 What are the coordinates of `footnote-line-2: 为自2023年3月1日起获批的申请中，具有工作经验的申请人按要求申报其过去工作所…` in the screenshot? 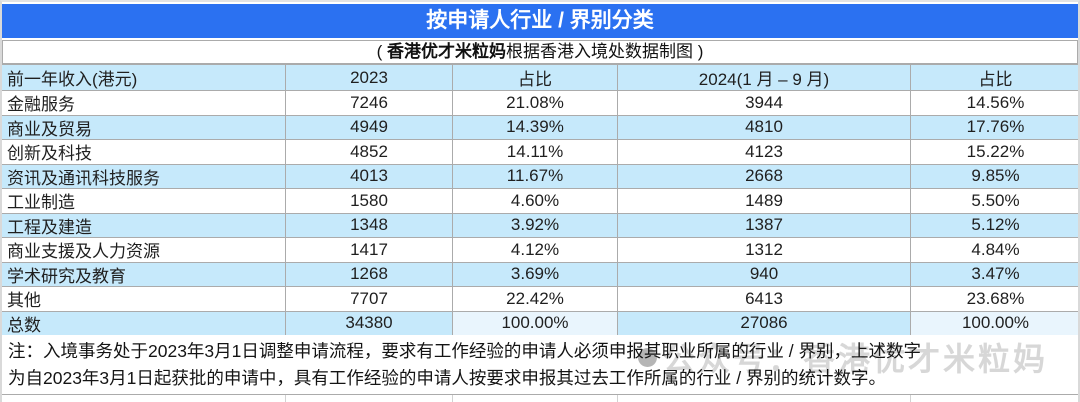 It's located at (447, 378).